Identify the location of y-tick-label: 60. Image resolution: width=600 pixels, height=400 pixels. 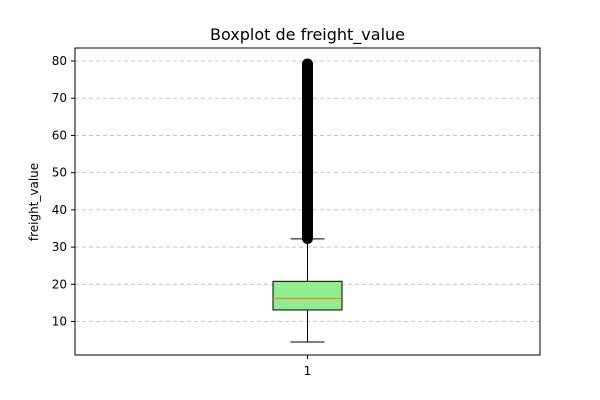
(59, 135).